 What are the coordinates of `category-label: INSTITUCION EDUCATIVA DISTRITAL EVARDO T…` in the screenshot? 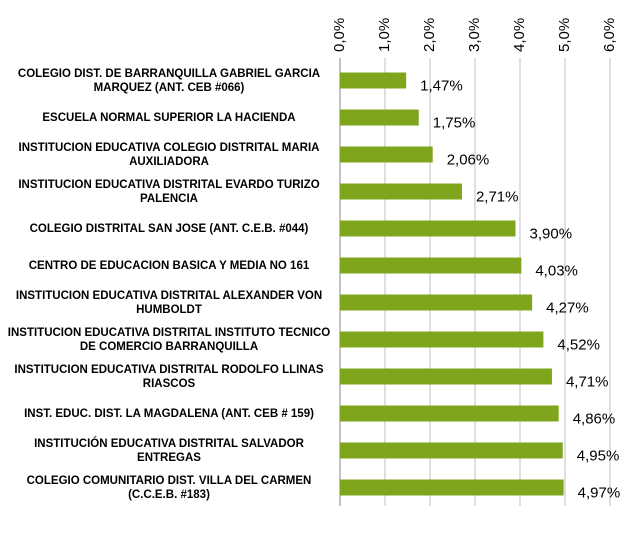 It's located at (169, 191).